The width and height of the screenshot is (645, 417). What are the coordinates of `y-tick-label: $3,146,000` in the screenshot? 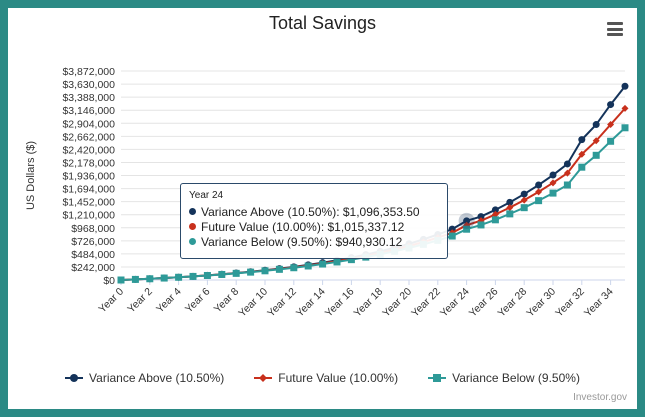 It's located at (88, 111).